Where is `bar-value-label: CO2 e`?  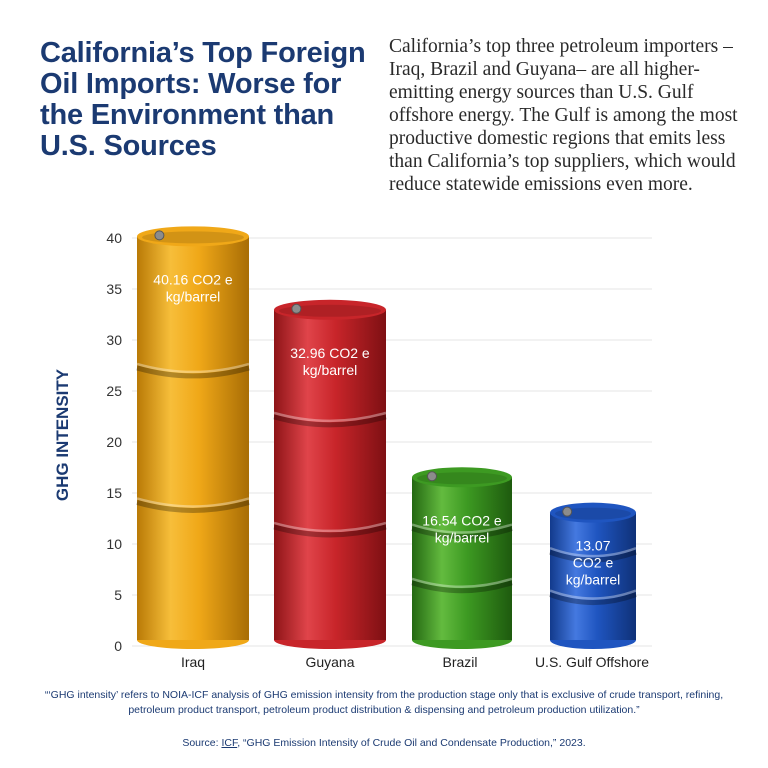 bar-value-label: CO2 e is located at coordinates (593, 563).